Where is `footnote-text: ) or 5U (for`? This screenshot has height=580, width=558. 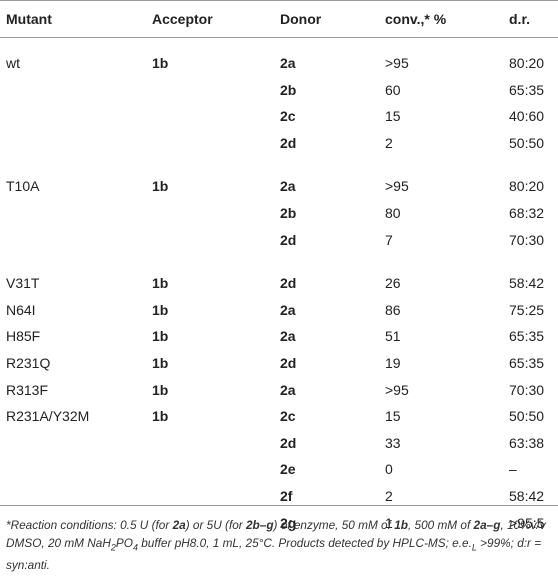 footnote-text: ) or 5U (for is located at coordinates (215, 525).